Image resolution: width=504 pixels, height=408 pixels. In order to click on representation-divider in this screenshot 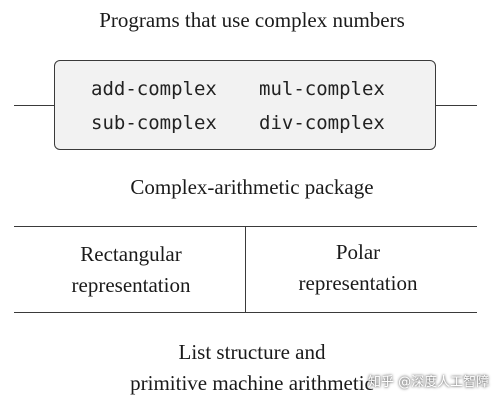, I will do `click(245, 269)`.